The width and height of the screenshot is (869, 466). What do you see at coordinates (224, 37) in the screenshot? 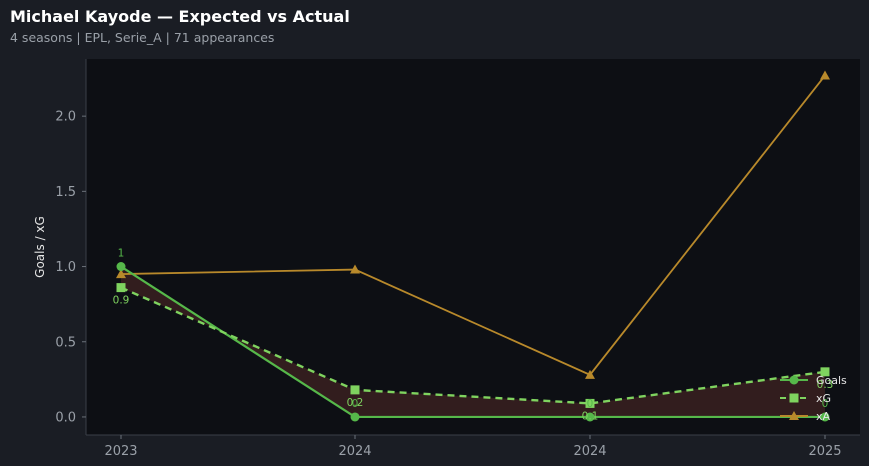
I see `appearances-count: 71 appearances` at bounding box center [224, 37].